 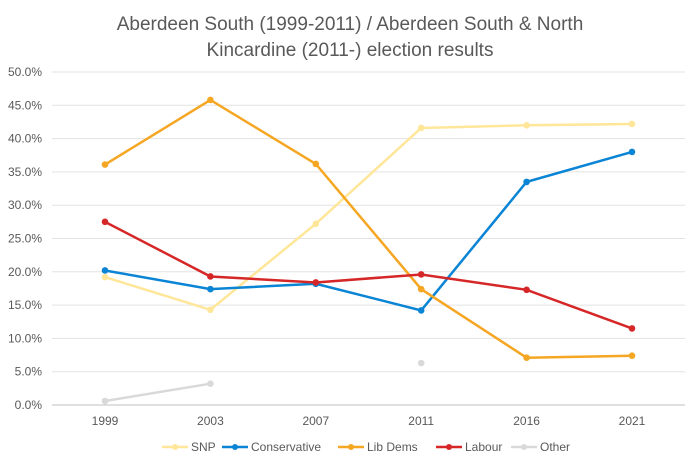 I want to click on legend-item: Lib Dems, so click(x=378, y=447).